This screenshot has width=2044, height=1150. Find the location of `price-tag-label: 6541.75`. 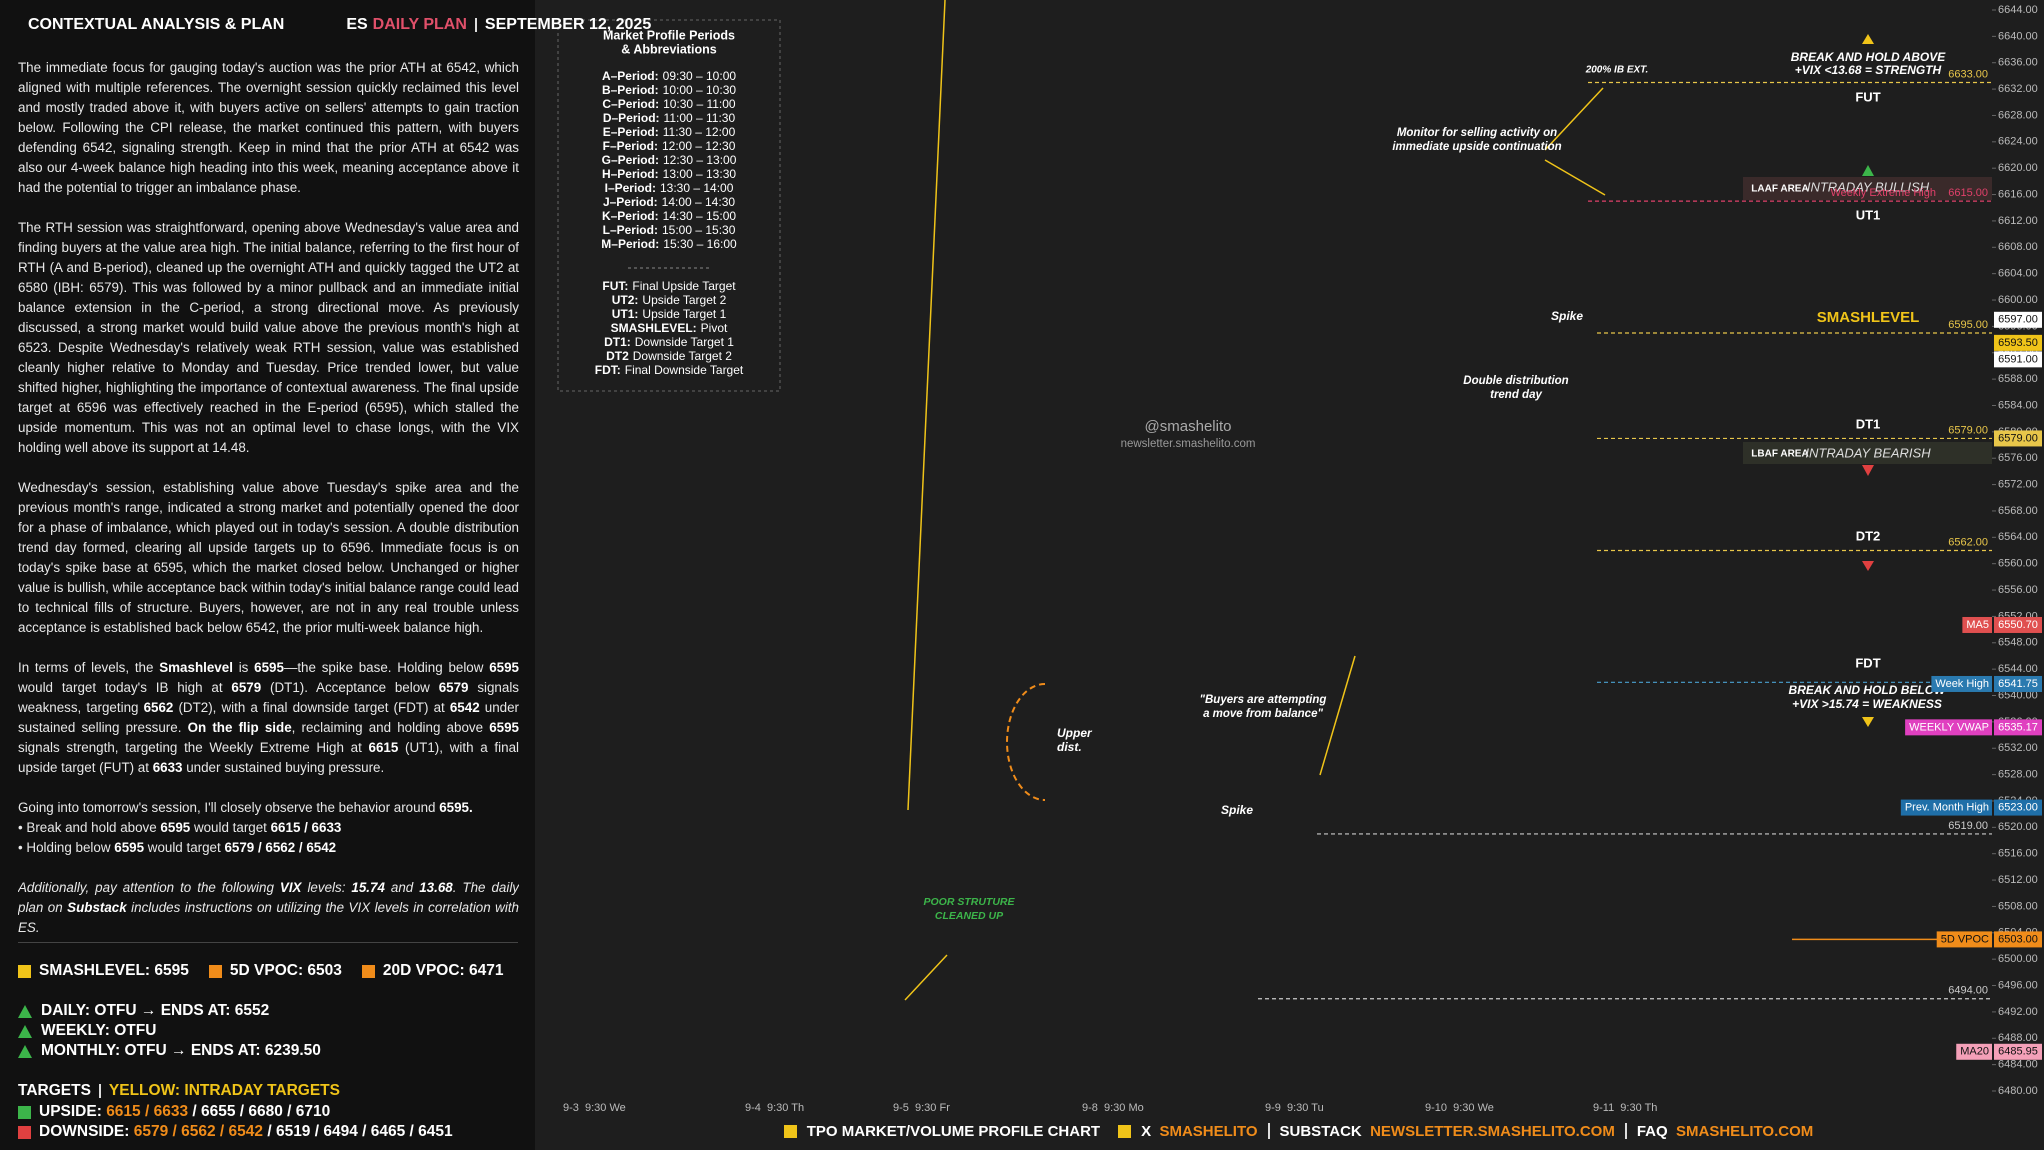

price-tag-label: 6541.75 is located at coordinates (2018, 684).